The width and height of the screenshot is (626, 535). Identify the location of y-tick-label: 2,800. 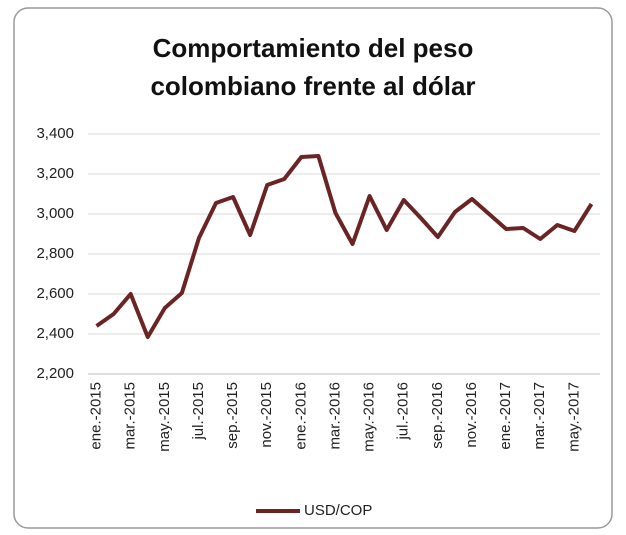
(55, 253).